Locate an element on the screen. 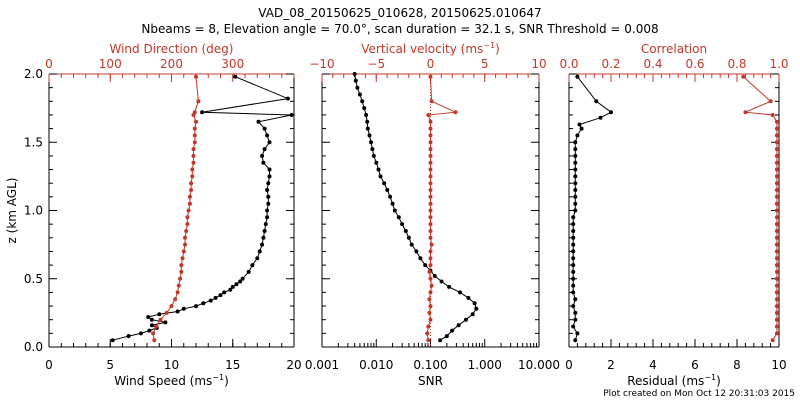 Image resolution: width=800 pixels, height=400 pixels. left-top-tick-label: 100 is located at coordinates (110, 64).